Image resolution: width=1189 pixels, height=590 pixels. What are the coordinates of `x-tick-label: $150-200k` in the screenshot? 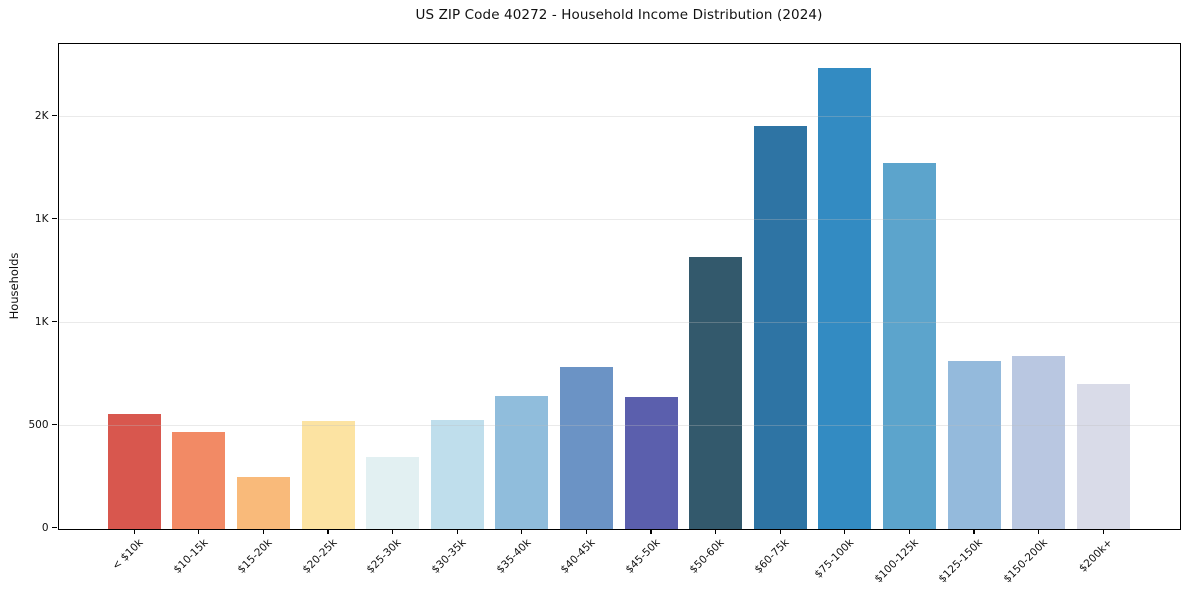 It's located at (1025, 560).